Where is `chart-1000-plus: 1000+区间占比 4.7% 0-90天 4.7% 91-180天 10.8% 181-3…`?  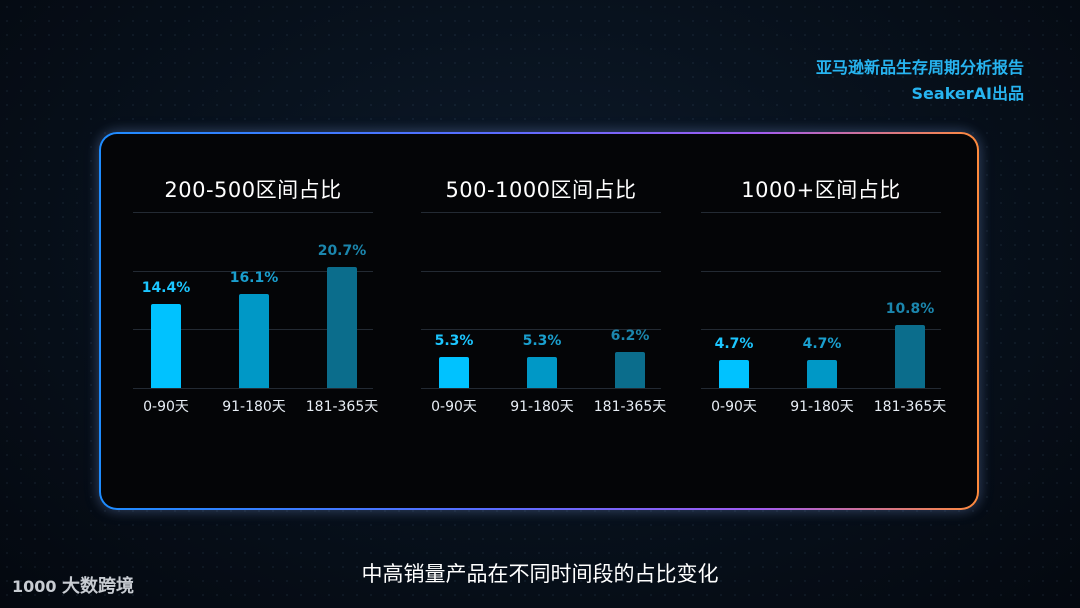 chart-1000-plus: 1000+区间占比 4.7% 0-90天 4.7% 91-180天 10.8% 181-3… is located at coordinates (823, 284).